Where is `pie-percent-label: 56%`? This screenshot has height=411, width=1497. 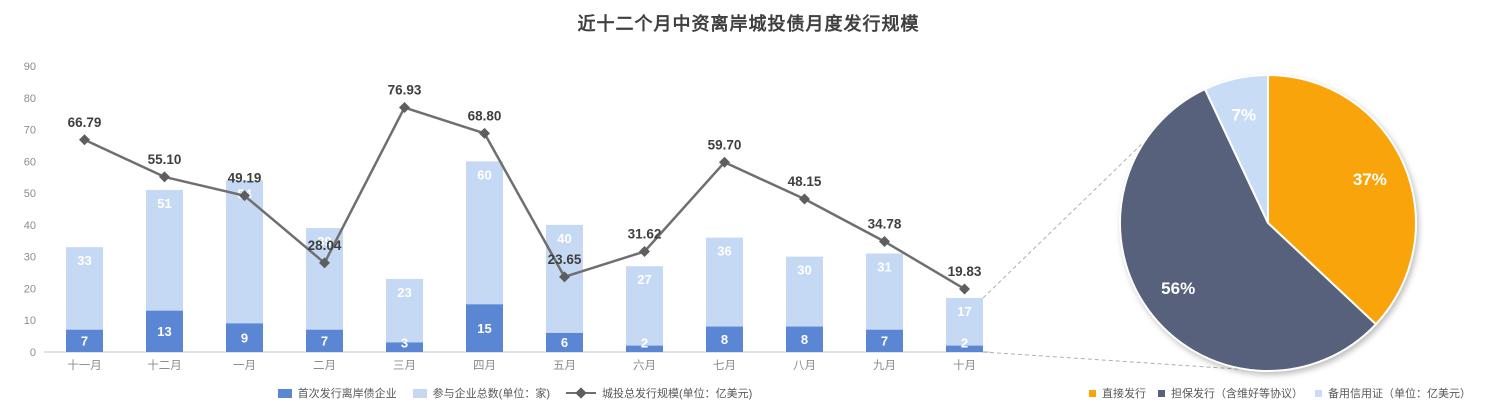
pie-percent-label: 56% is located at coordinates (1178, 288).